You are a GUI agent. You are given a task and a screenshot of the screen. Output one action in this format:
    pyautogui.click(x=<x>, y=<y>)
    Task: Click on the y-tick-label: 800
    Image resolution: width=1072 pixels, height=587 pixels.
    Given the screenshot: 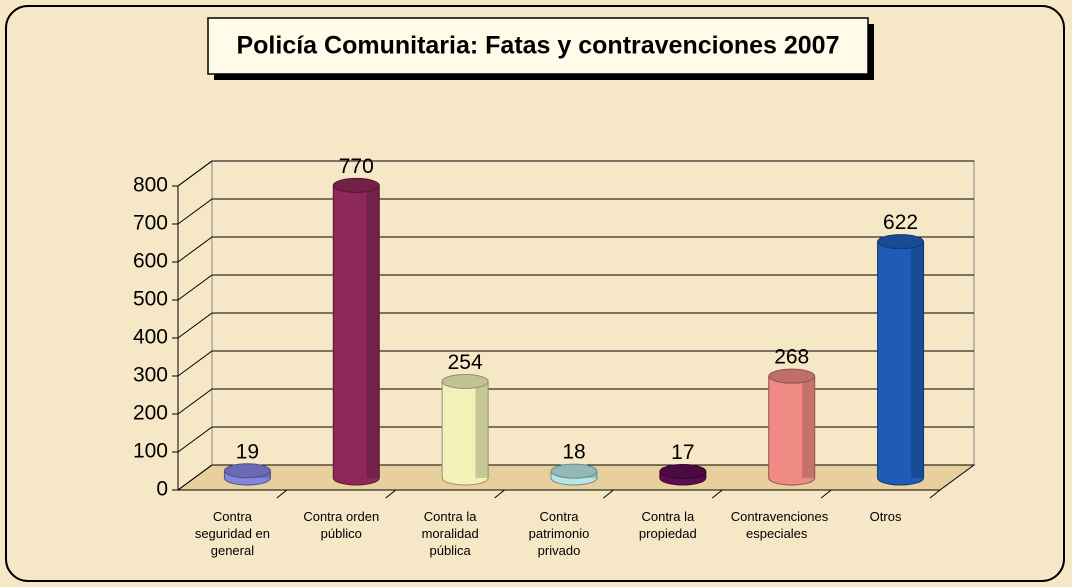 What is the action you would take?
    pyautogui.click(x=150, y=185)
    